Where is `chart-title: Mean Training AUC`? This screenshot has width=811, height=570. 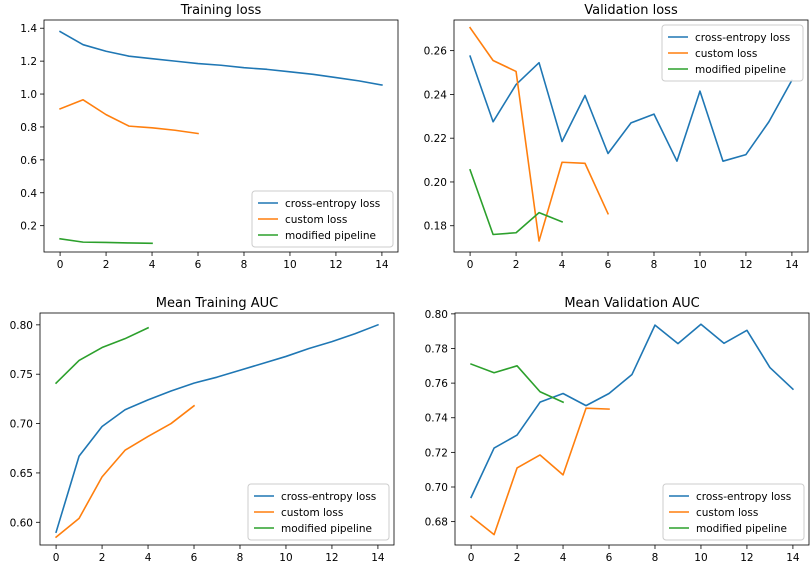
chart-title: Mean Training AUC is located at coordinates (217, 303).